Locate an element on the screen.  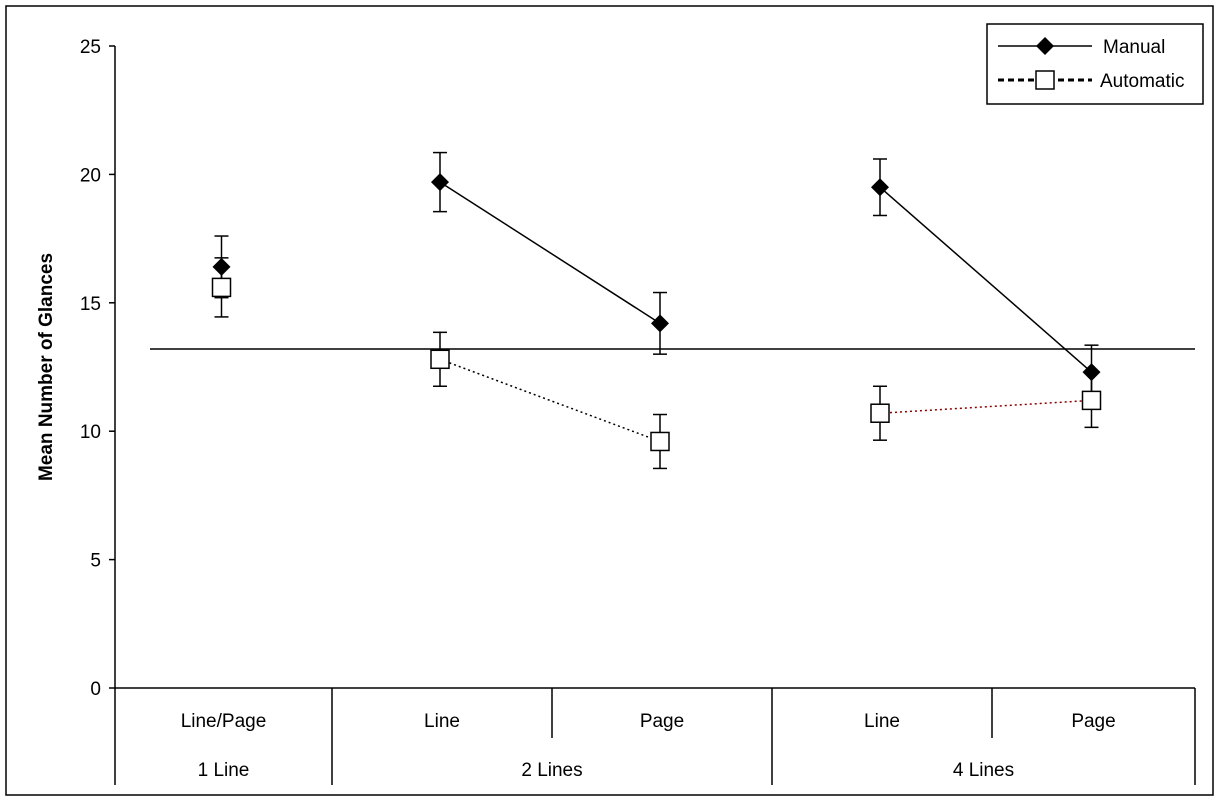
x-group-label: 1 Line is located at coordinates (224, 770).